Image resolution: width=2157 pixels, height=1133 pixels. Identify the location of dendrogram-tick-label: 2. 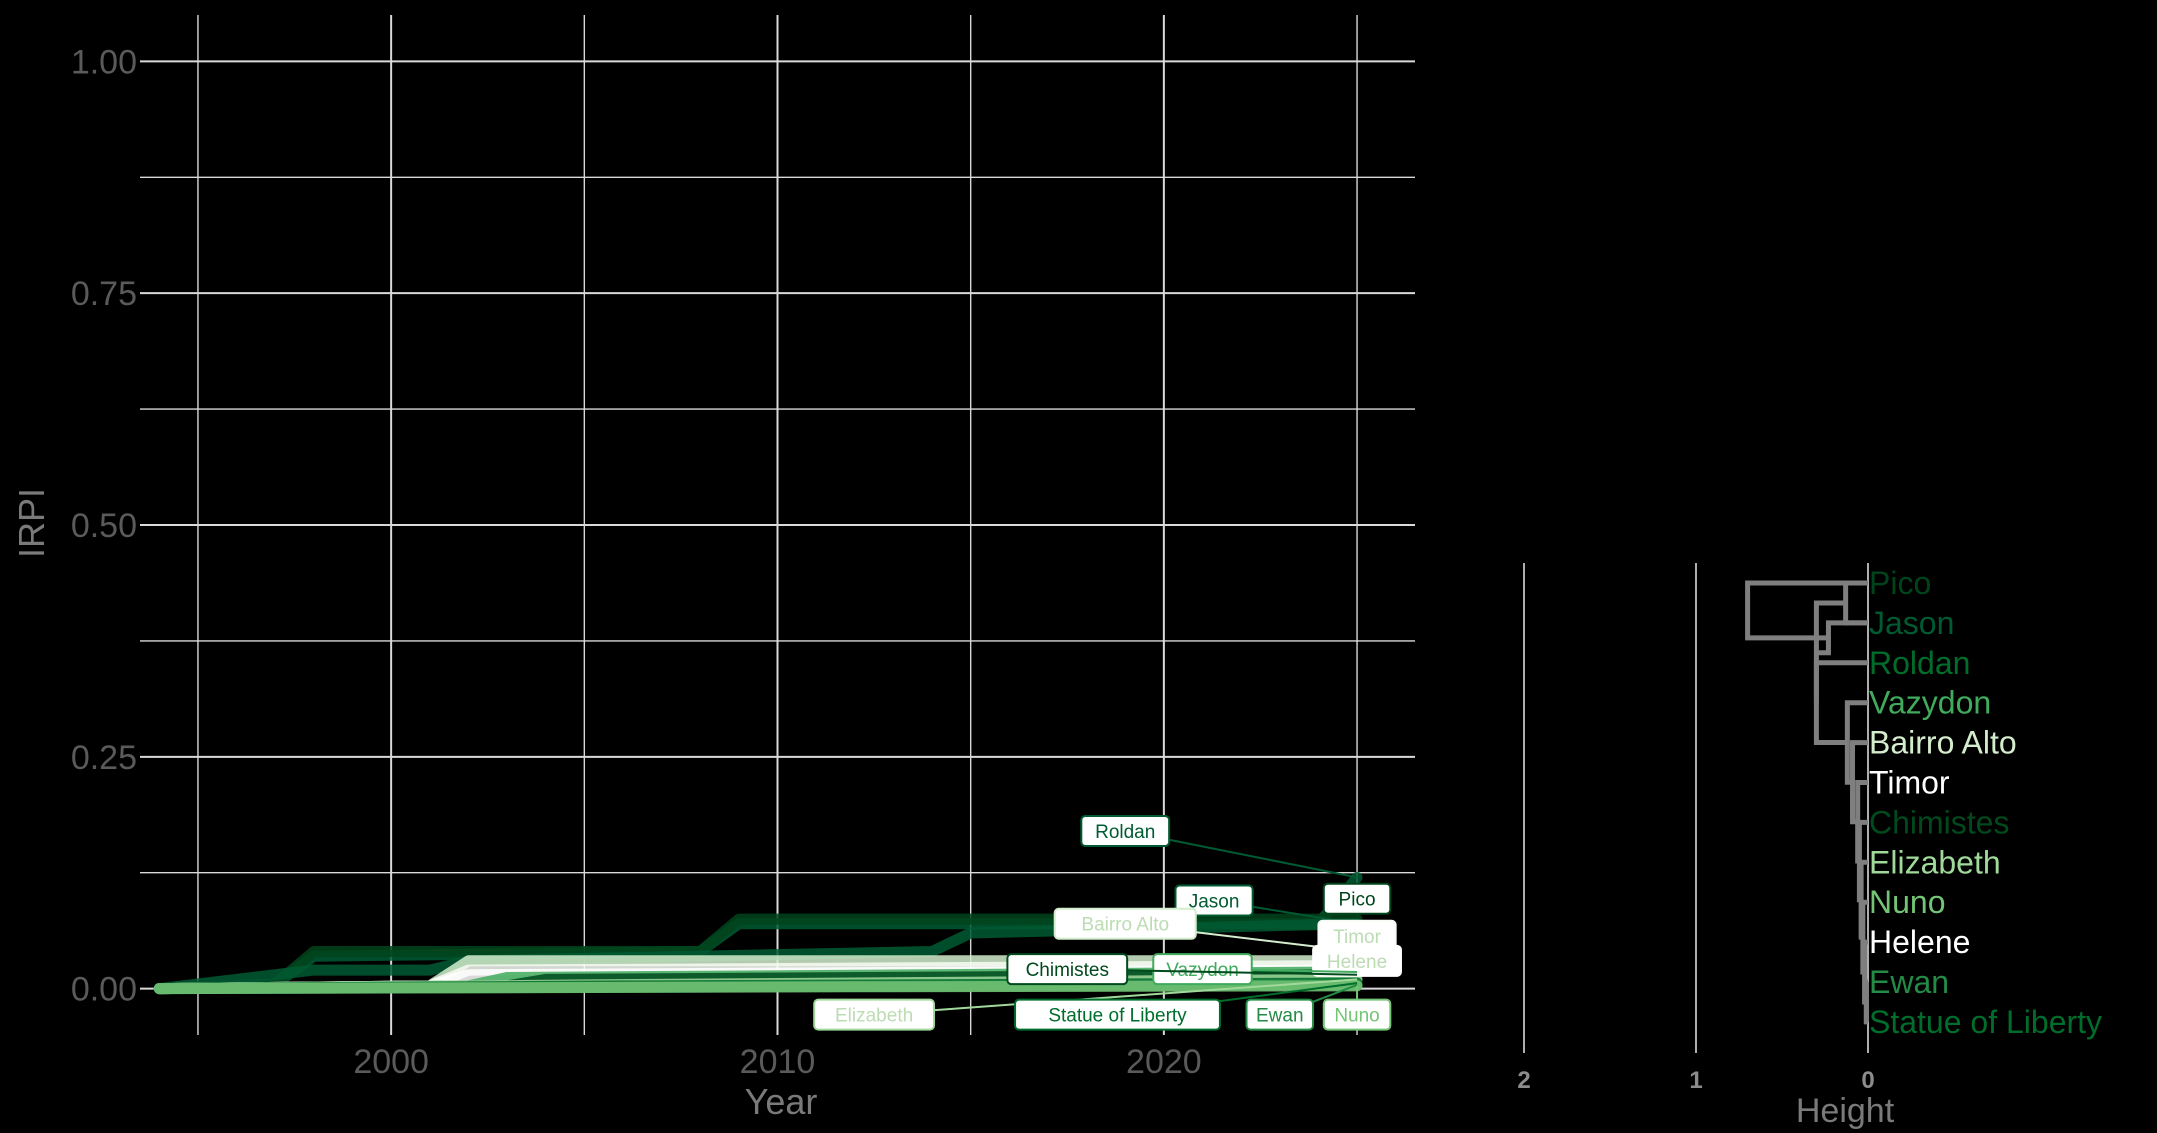
(1523, 1080).